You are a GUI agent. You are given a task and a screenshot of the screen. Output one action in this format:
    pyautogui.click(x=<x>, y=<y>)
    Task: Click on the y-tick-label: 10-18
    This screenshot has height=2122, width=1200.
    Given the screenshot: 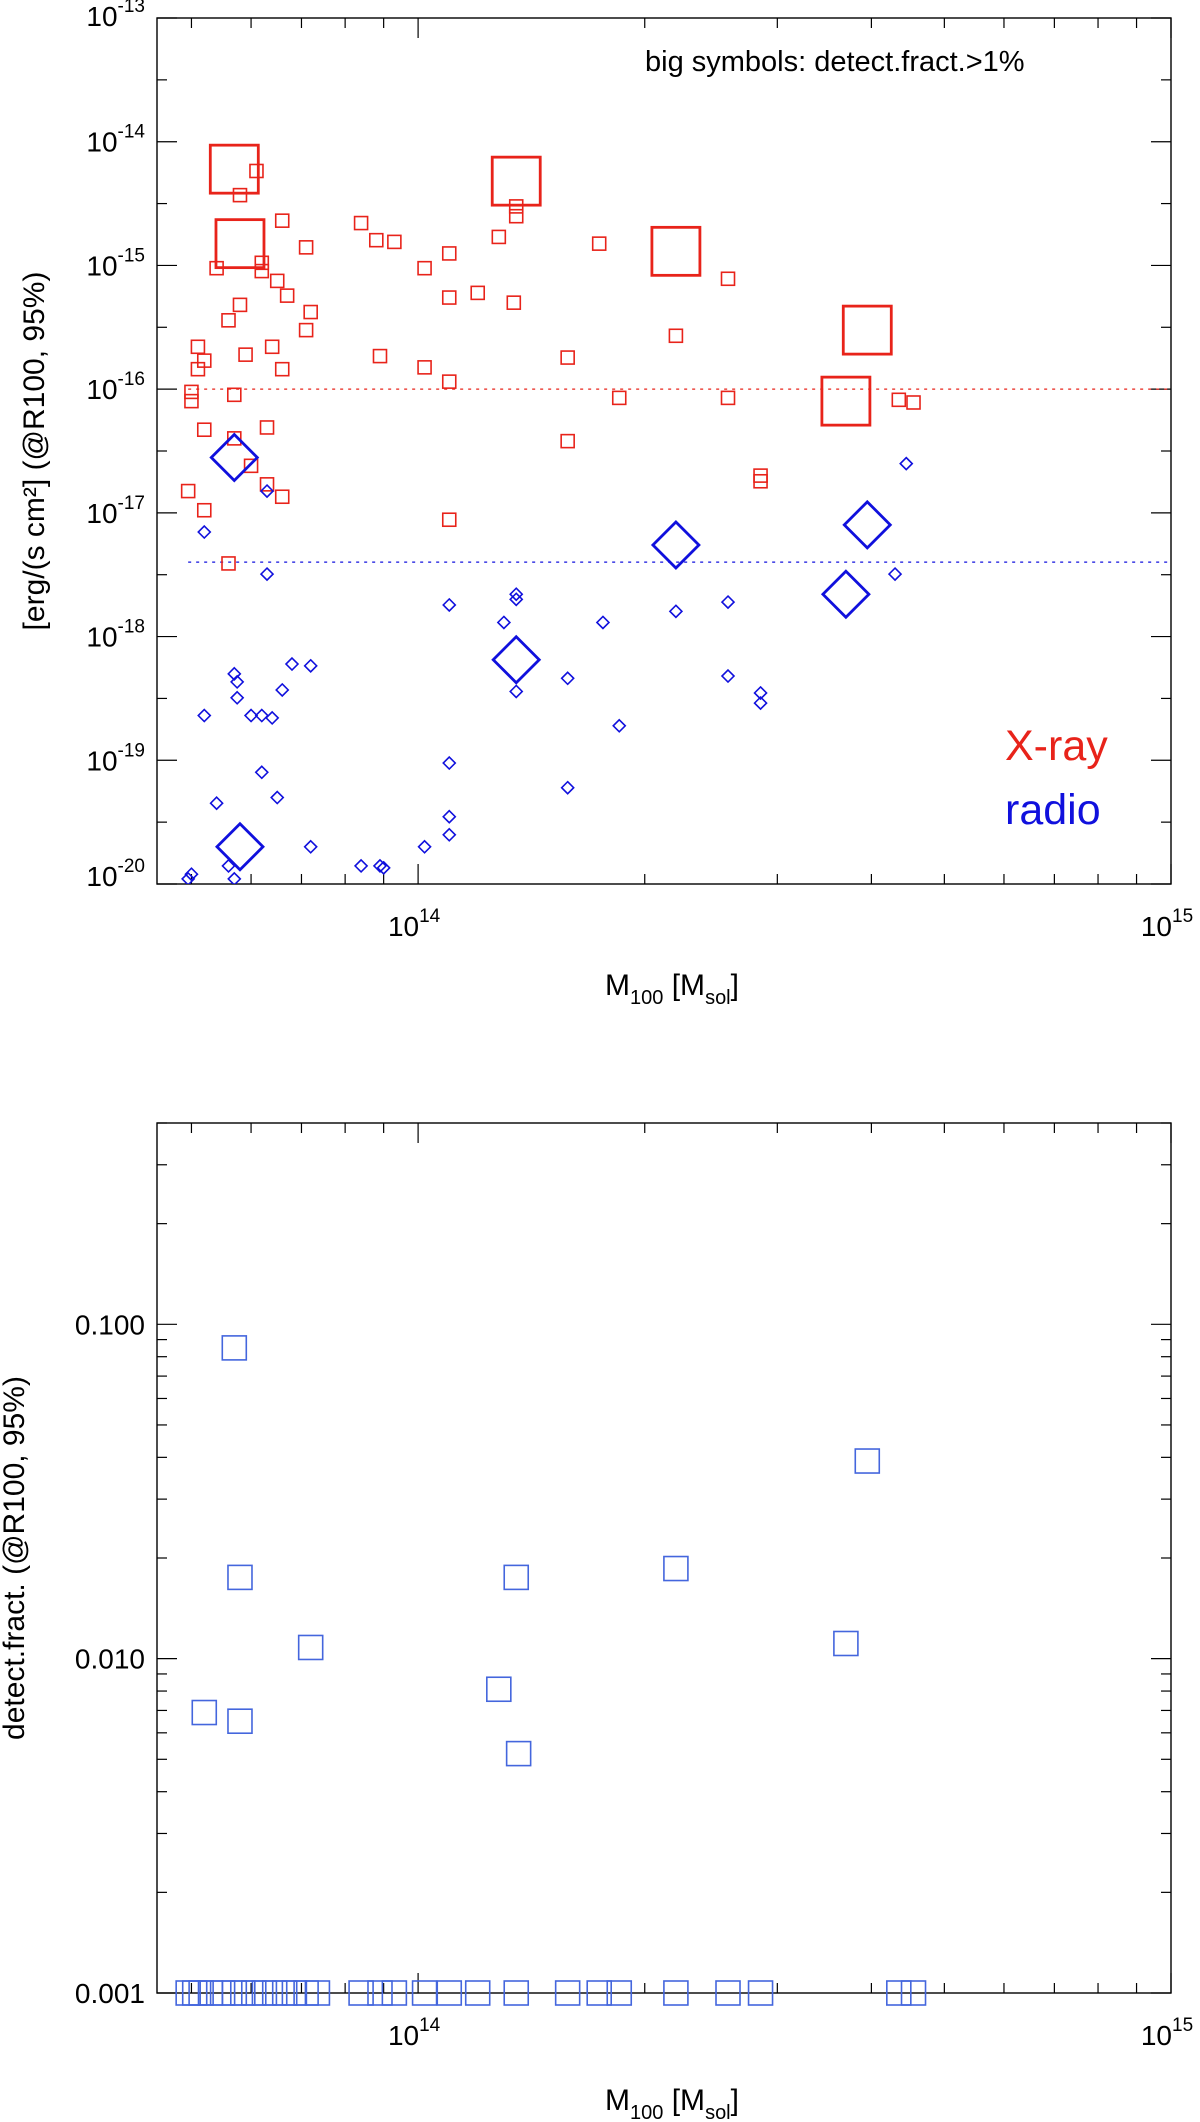 What is the action you would take?
    pyautogui.click(x=115, y=635)
    